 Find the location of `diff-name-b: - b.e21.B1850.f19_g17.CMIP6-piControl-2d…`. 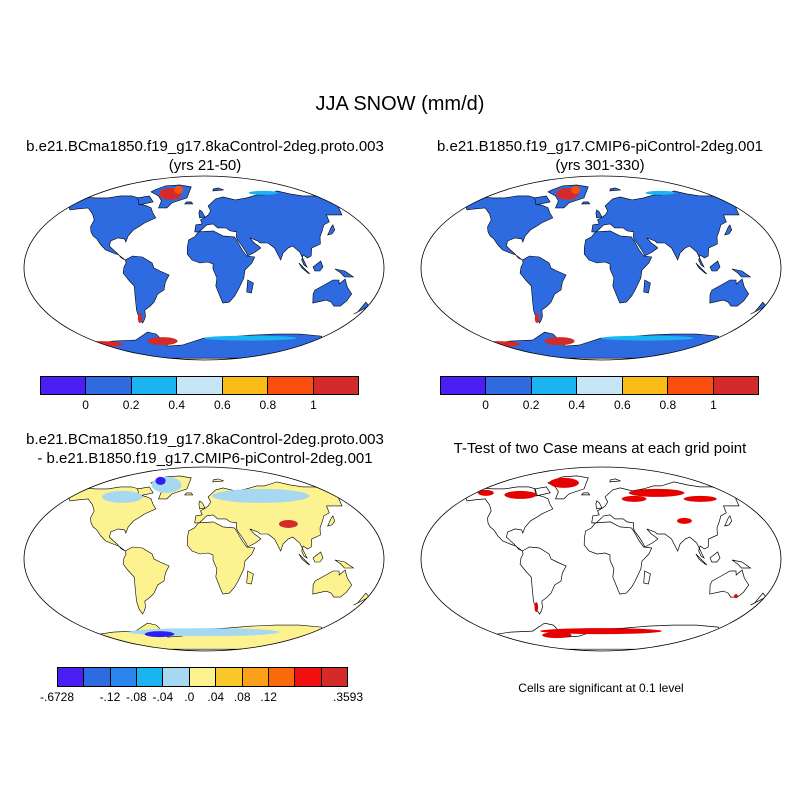

diff-name-b: - b.e21.B1850.f19_g17.CMIP6-piControl-2d… is located at coordinates (205, 458).